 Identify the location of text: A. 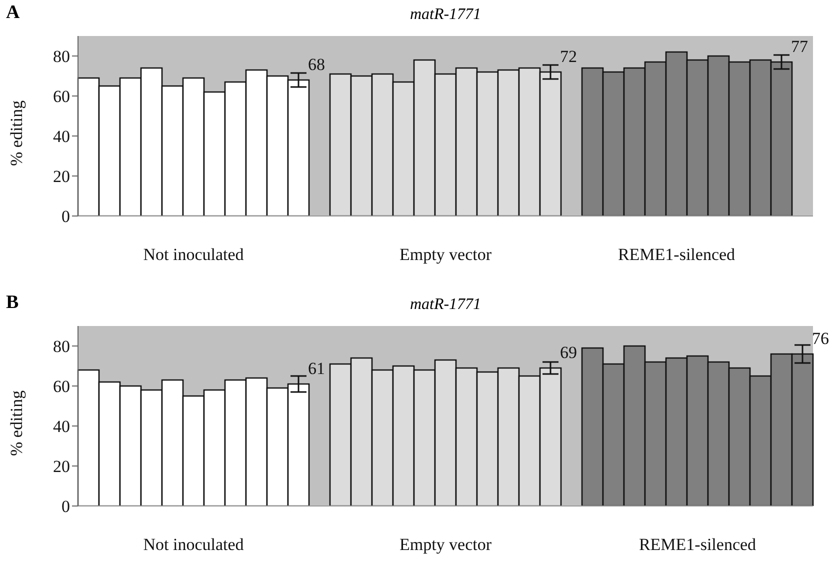
(13, 12).